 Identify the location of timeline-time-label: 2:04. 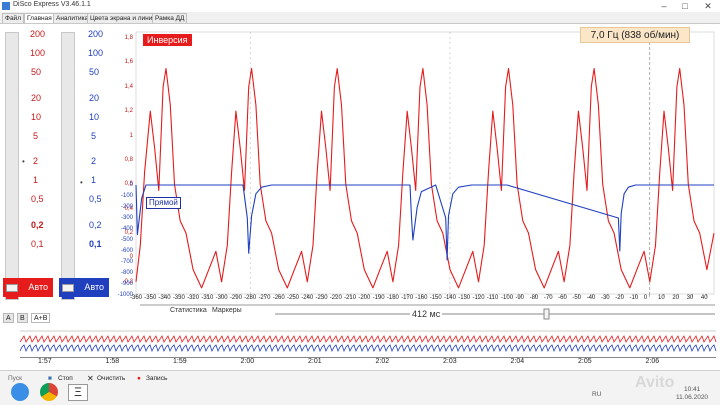
(518, 361).